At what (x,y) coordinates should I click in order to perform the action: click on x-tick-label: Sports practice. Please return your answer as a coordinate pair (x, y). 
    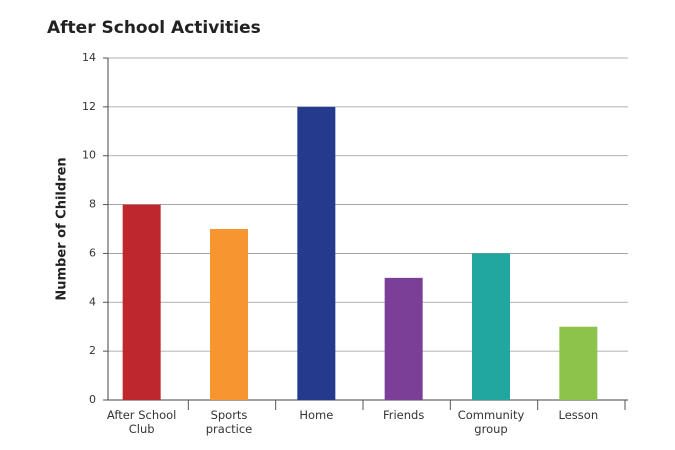
    Looking at the image, I should click on (229, 422).